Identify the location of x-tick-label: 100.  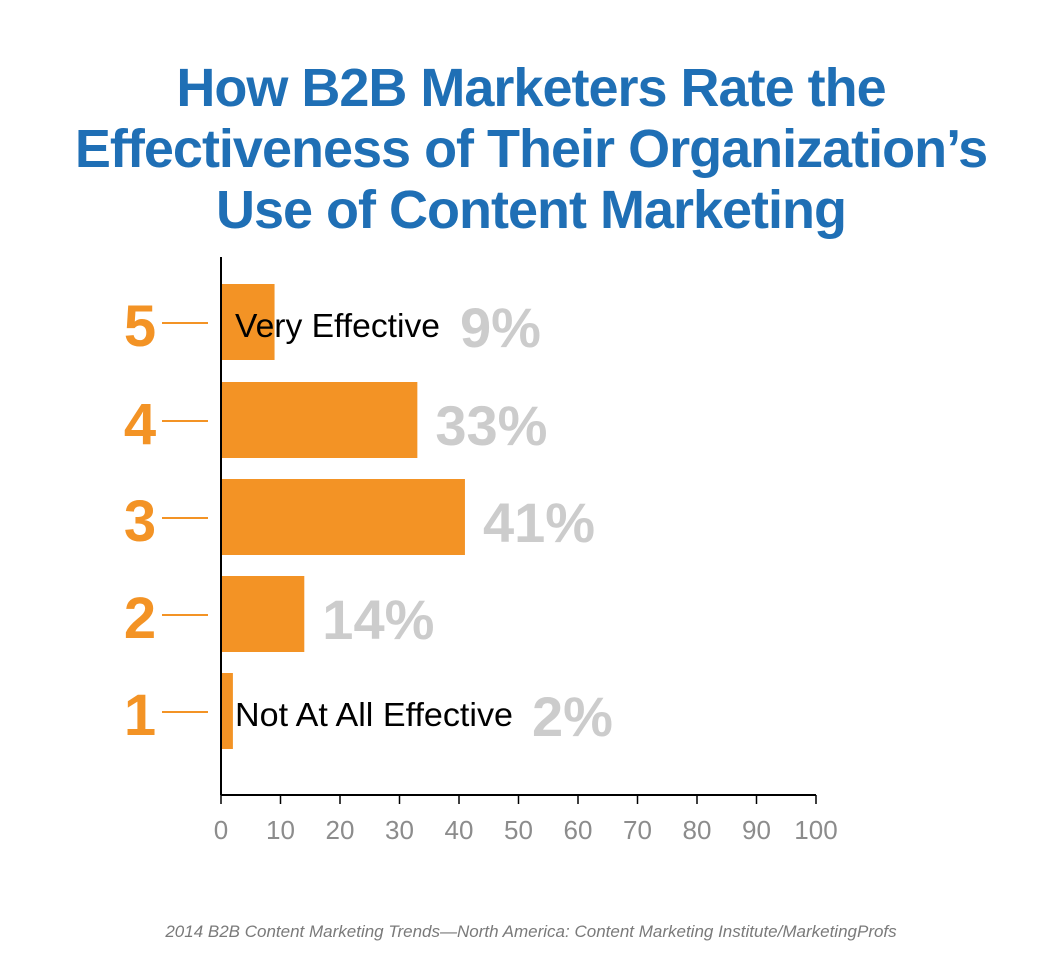
(815, 830).